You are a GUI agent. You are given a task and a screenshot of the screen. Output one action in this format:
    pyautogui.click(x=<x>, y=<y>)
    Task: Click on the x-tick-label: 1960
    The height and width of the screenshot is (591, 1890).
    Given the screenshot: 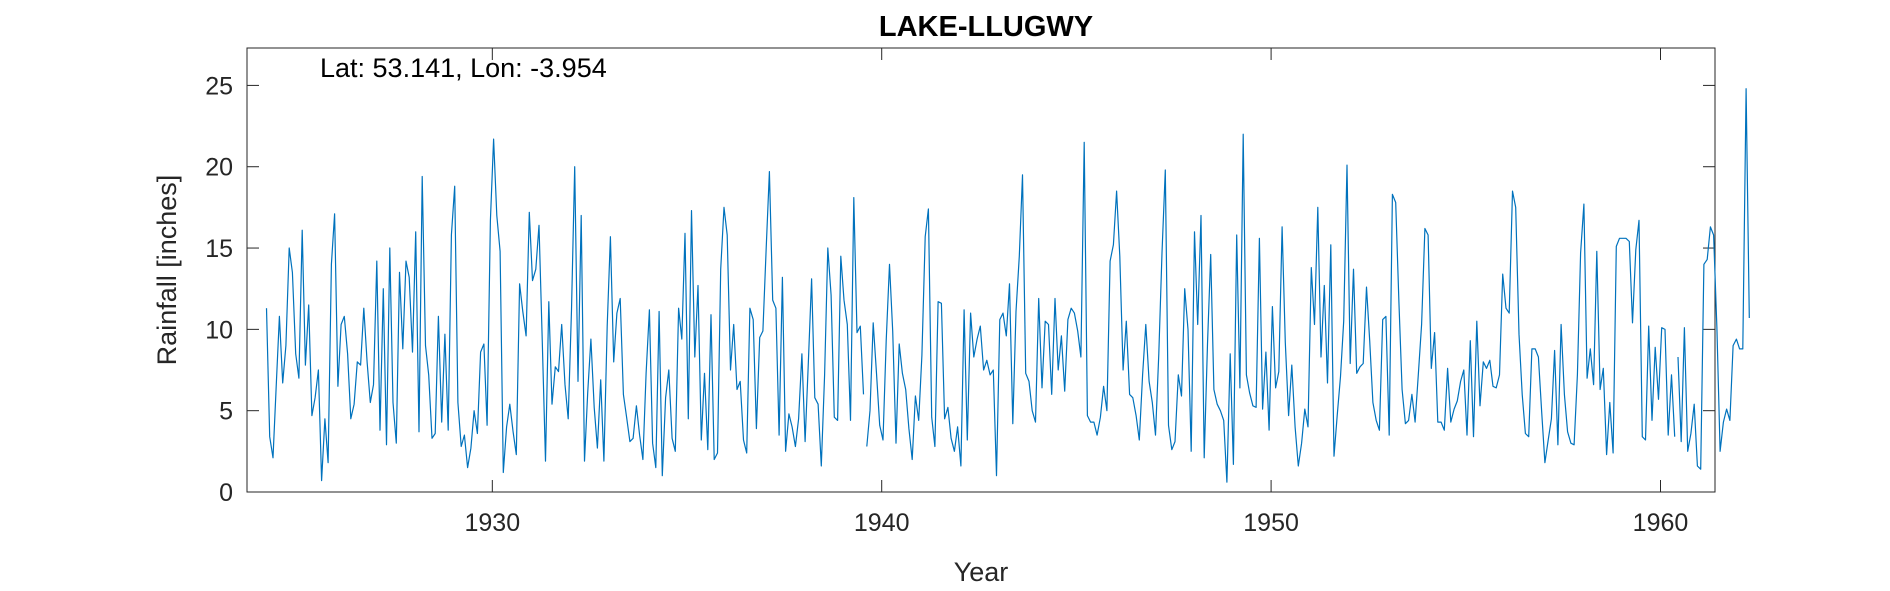 What is the action you would take?
    pyautogui.click(x=1661, y=523)
    